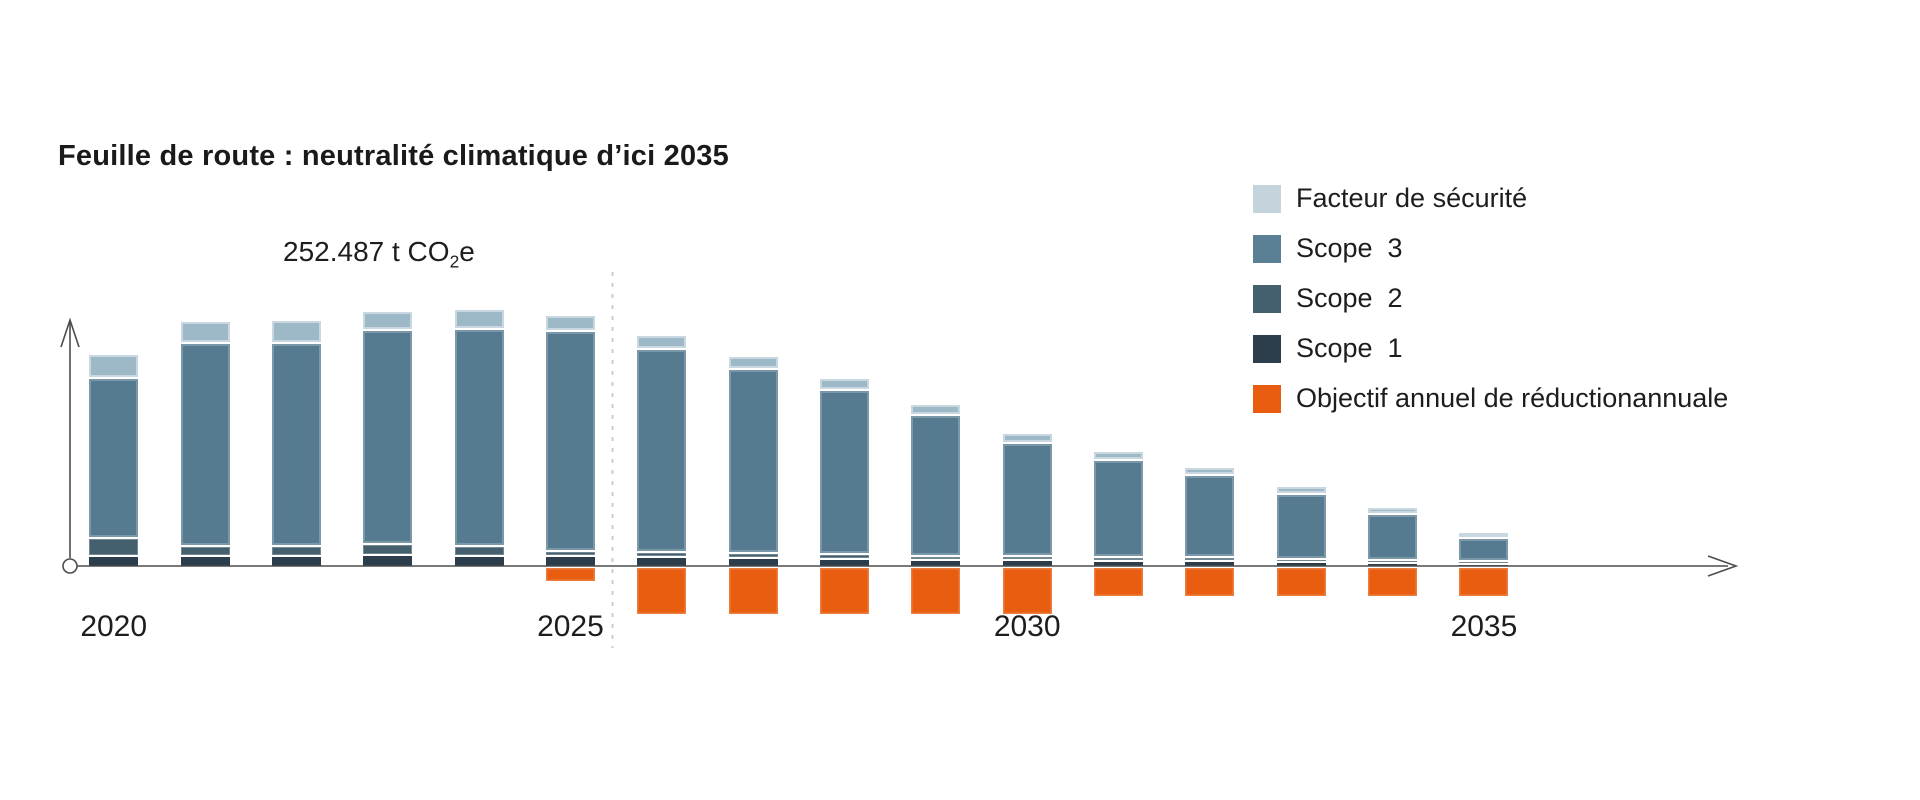 The width and height of the screenshot is (1920, 800). What do you see at coordinates (1349, 298) in the screenshot?
I see `legend-label: Scope 2` at bounding box center [1349, 298].